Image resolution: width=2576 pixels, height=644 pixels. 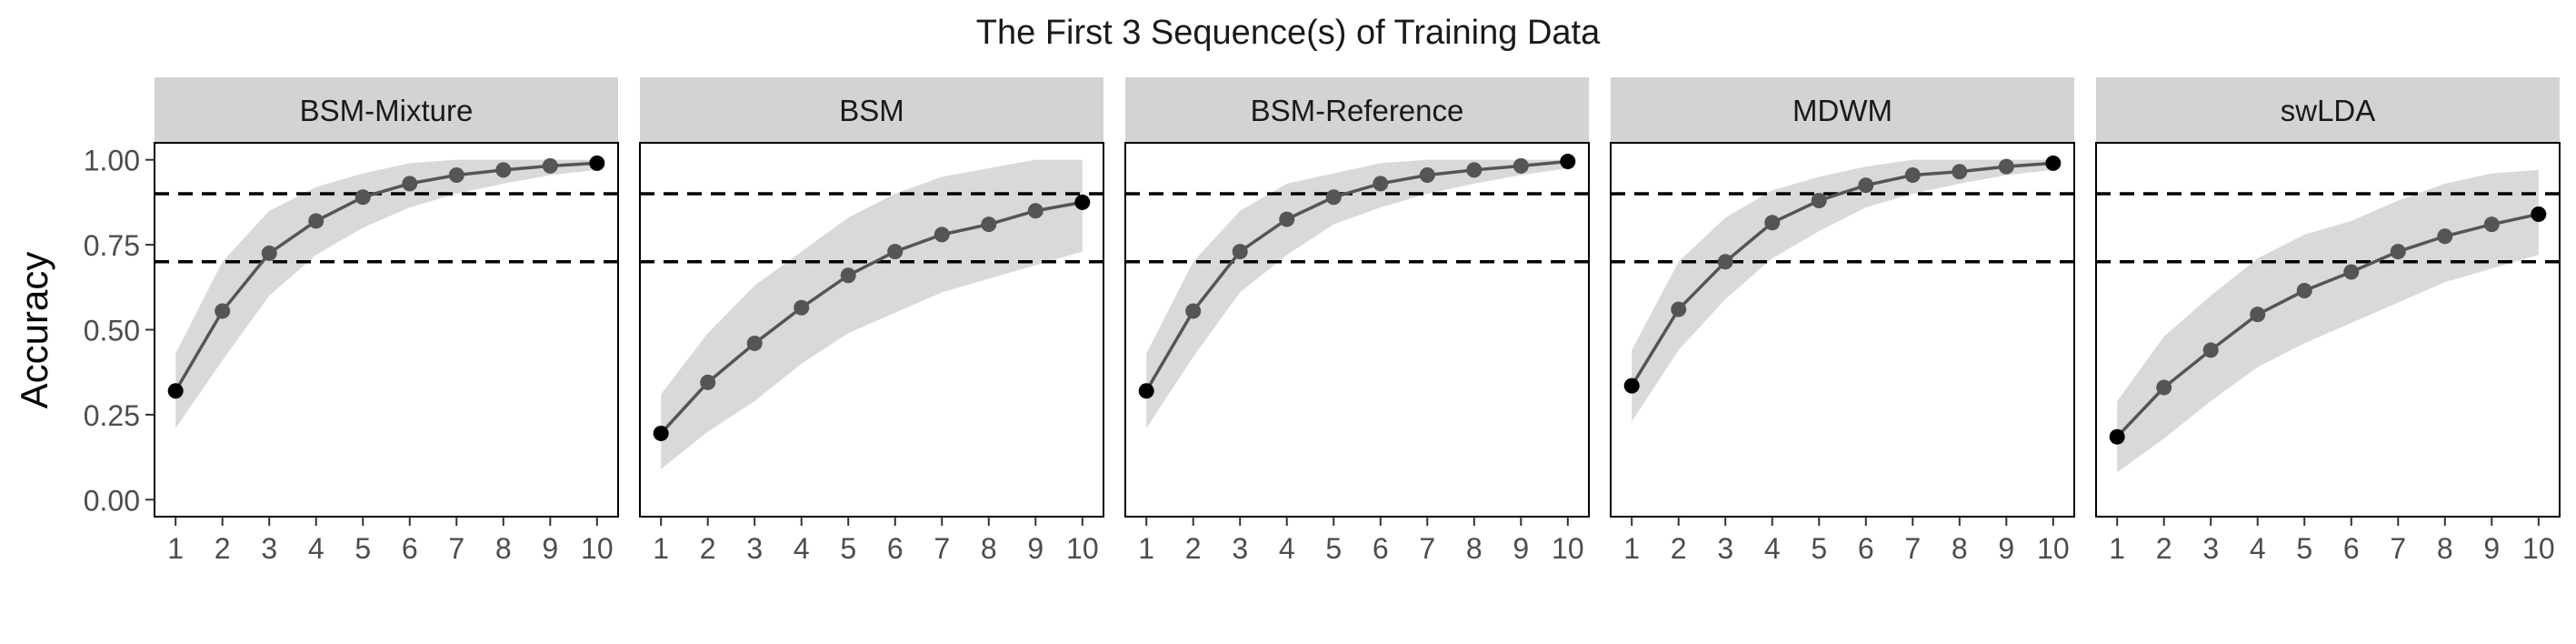 What do you see at coordinates (112, 245) in the screenshot?
I see `y-tick-label: 0.75` at bounding box center [112, 245].